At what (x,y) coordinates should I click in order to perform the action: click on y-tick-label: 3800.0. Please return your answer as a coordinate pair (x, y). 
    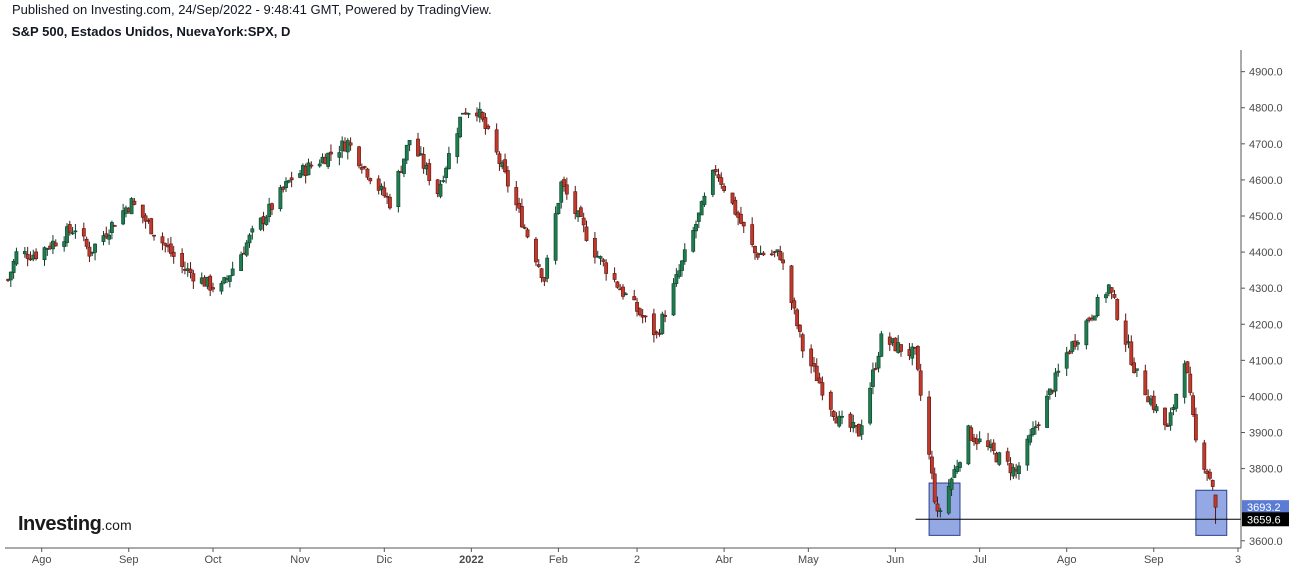
    Looking at the image, I should click on (1266, 470).